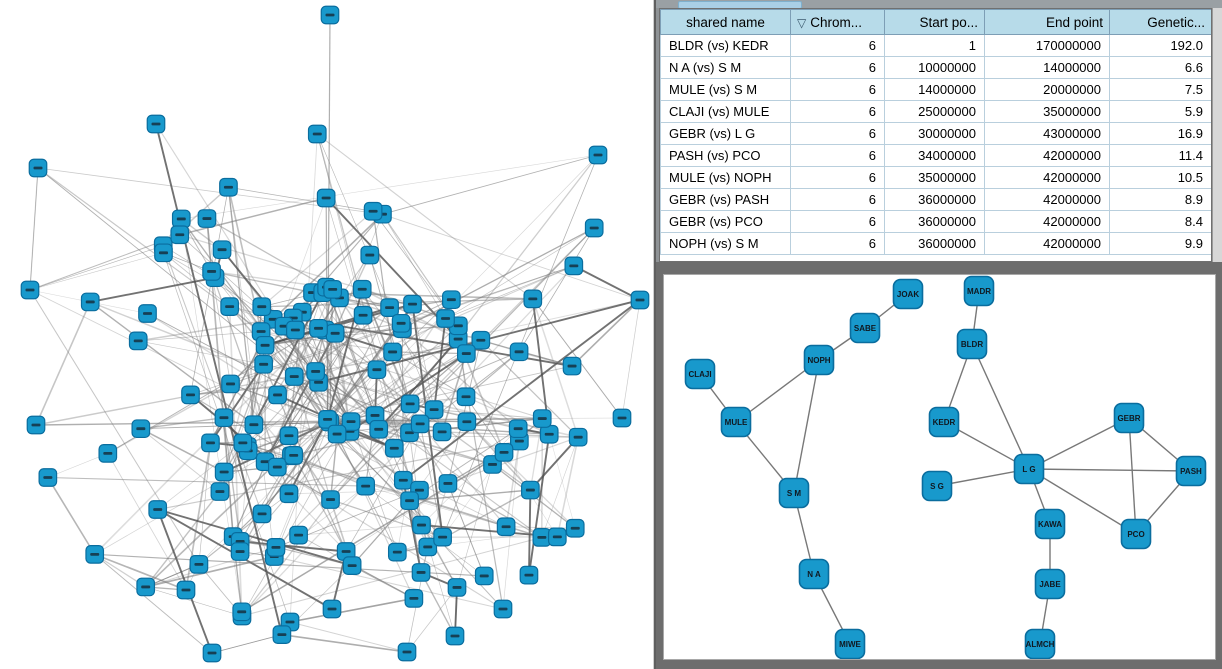 The width and height of the screenshot is (1222, 669). Describe the element at coordinates (935, 133) in the screenshot. I see `table-row: GEBR (vs) L G 6 30000000 43000000 16.9` at that location.